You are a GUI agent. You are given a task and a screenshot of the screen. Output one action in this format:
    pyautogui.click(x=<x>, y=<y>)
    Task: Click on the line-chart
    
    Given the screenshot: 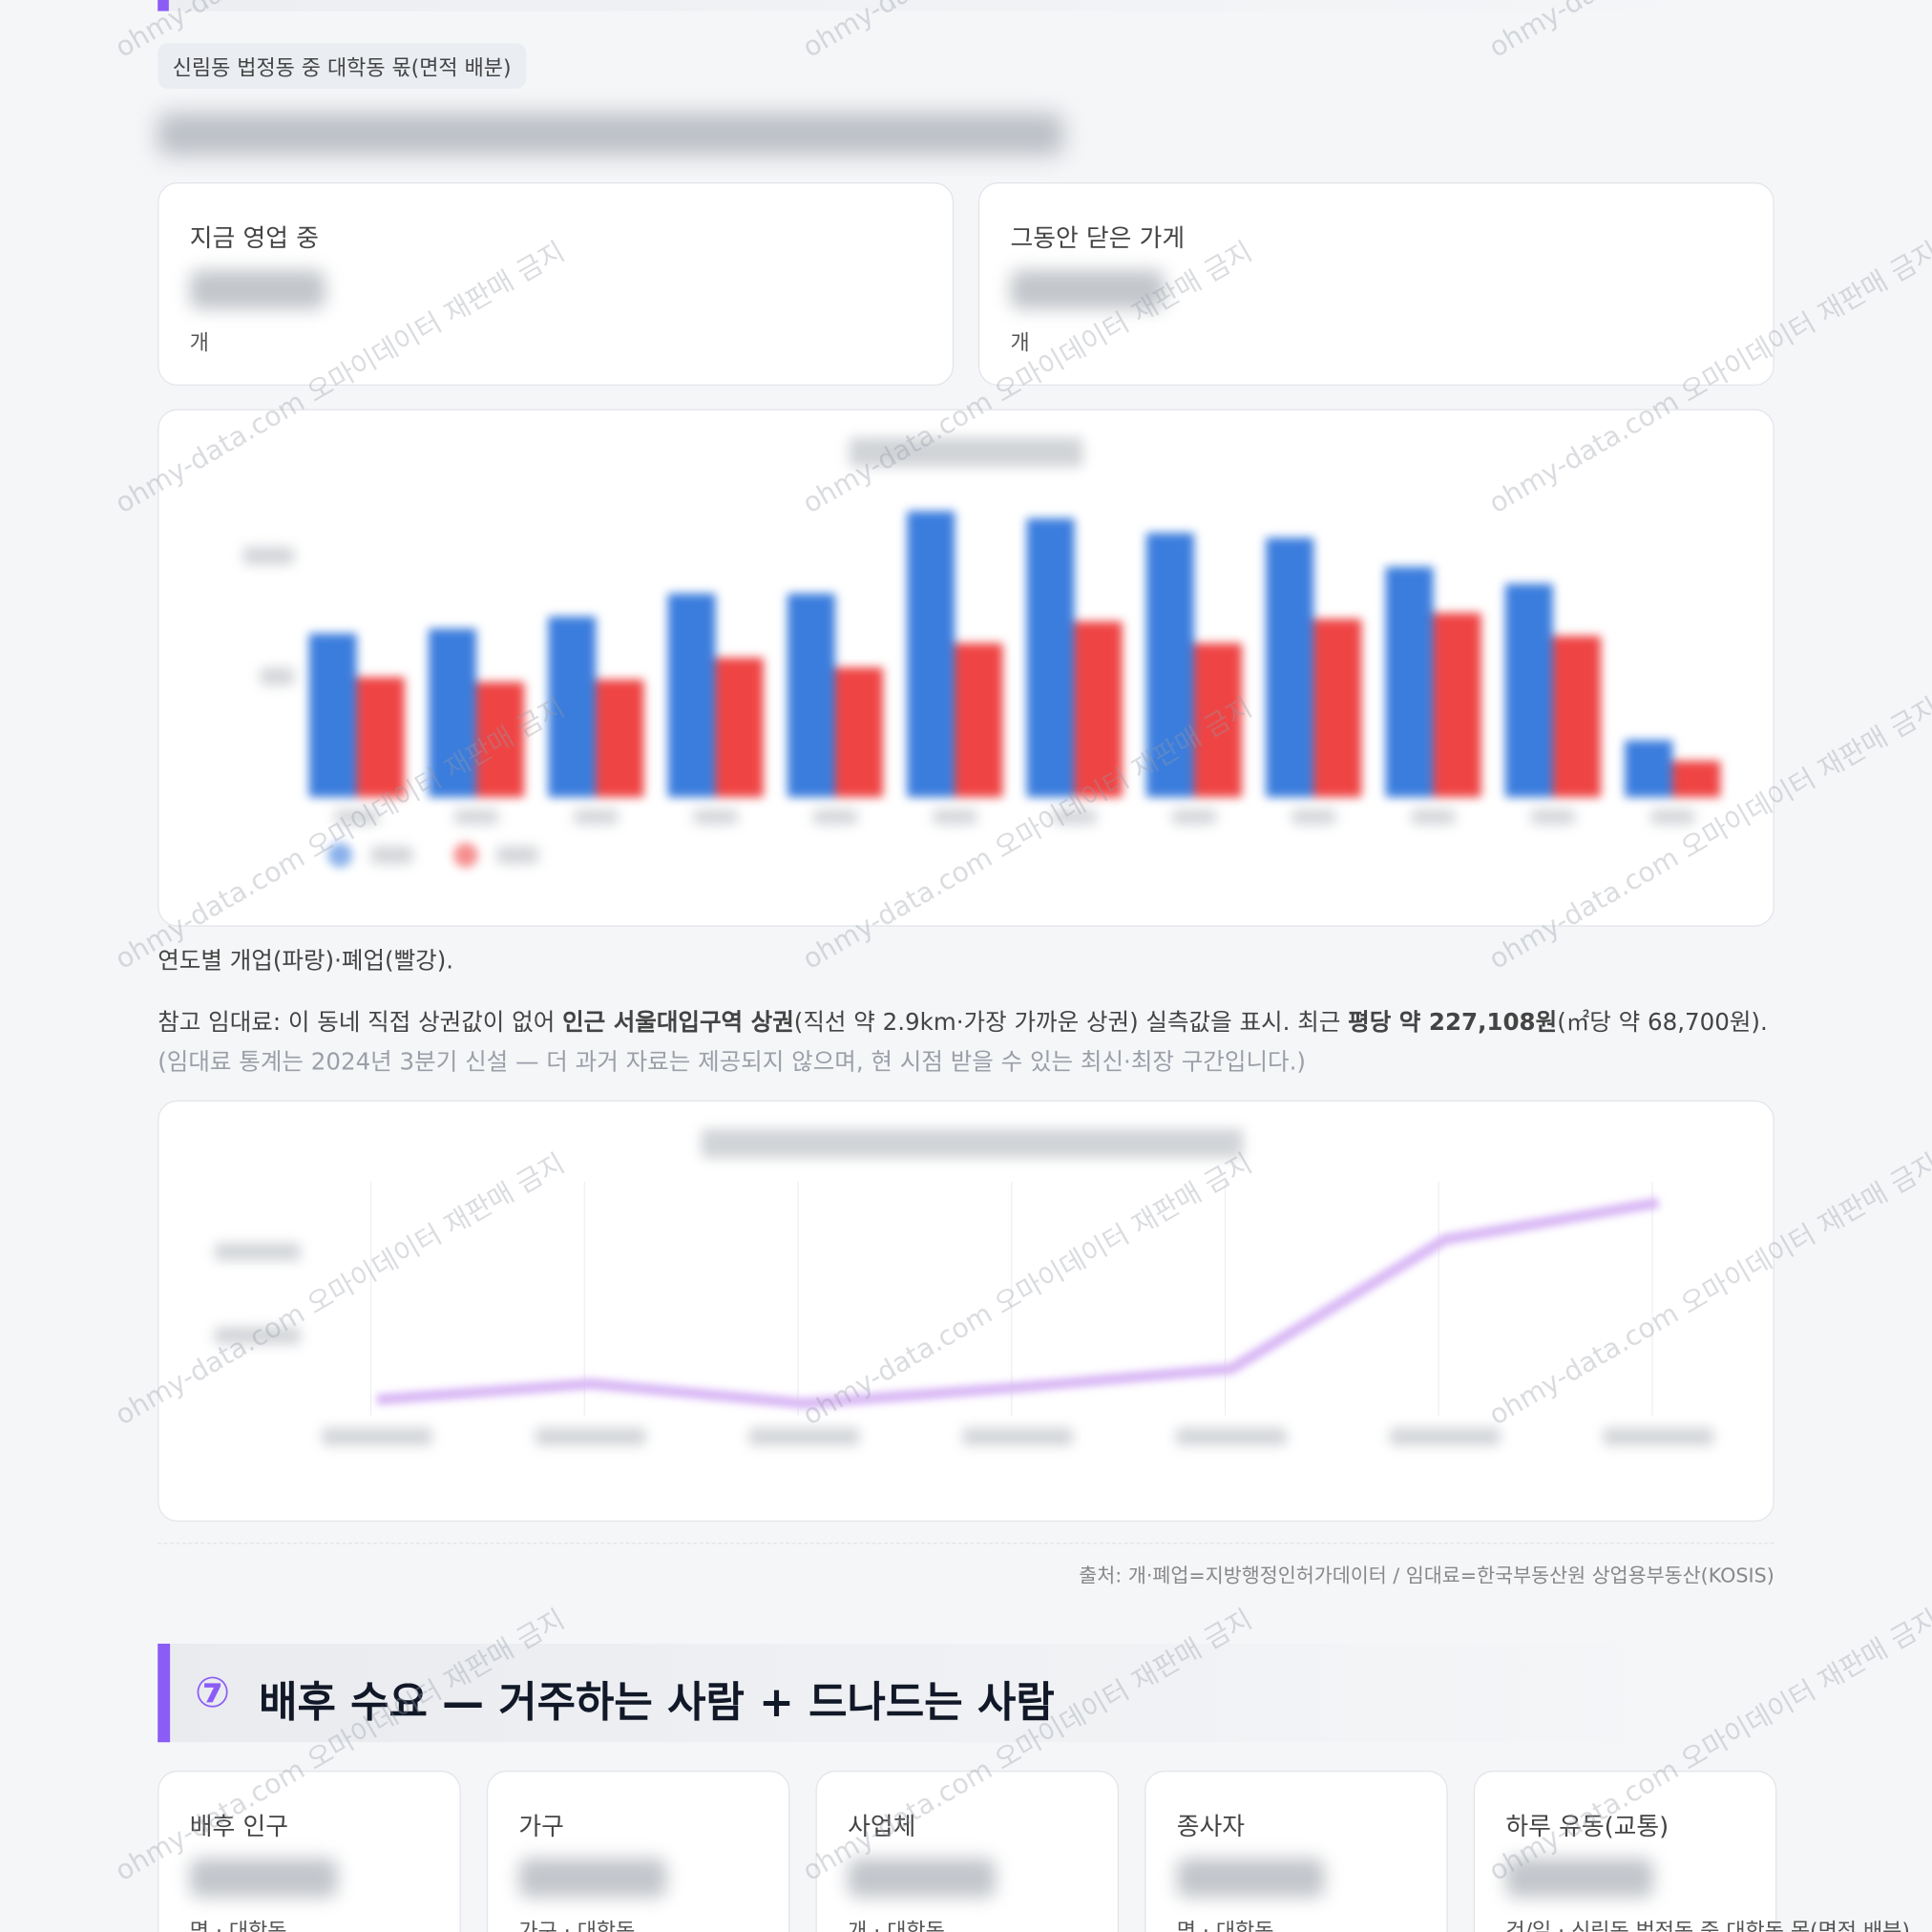 What is the action you would take?
    pyautogui.click(x=964, y=1287)
    